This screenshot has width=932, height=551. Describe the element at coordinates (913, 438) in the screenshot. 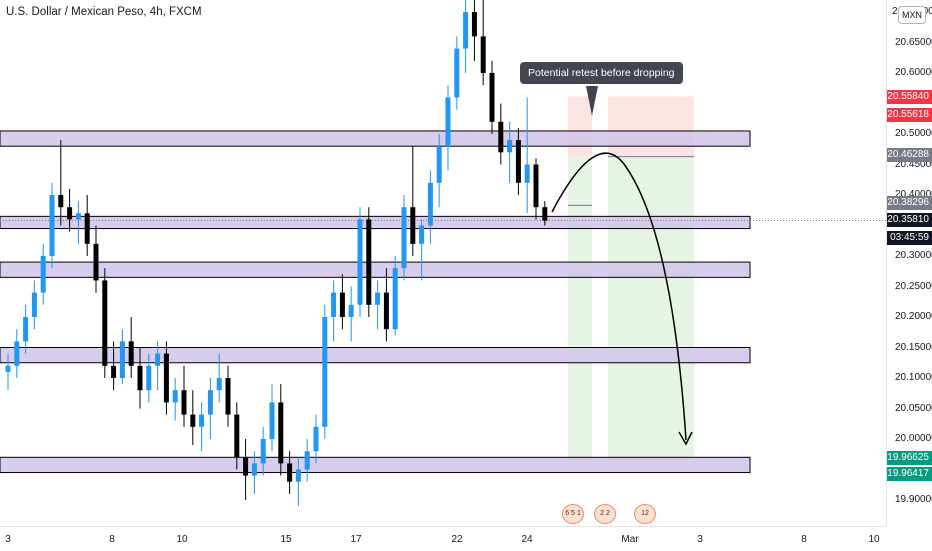

I see `price-tick-label: 20.00000` at that location.